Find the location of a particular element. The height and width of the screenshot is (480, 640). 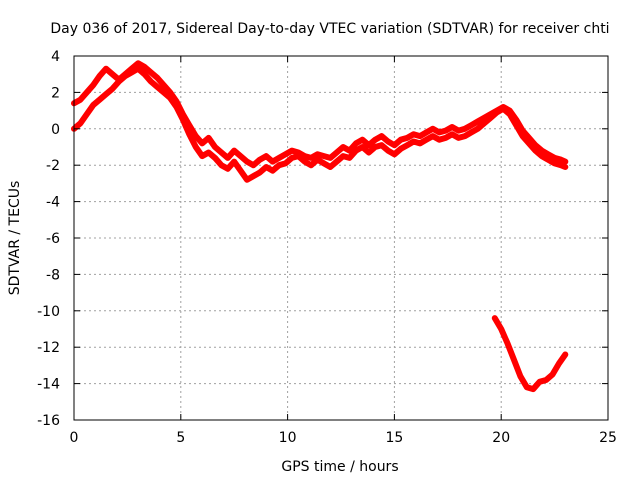

y-tick-label: -16 is located at coordinates (48, 421).